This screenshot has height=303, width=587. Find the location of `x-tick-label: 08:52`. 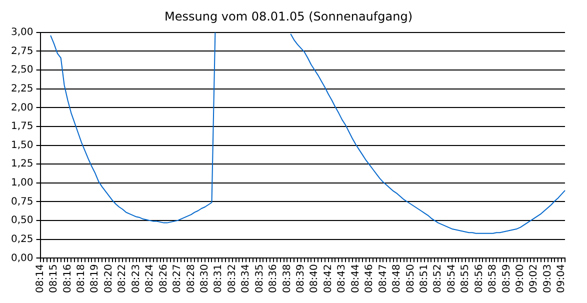

x-tick-label: 08:52 is located at coordinates (438, 279).